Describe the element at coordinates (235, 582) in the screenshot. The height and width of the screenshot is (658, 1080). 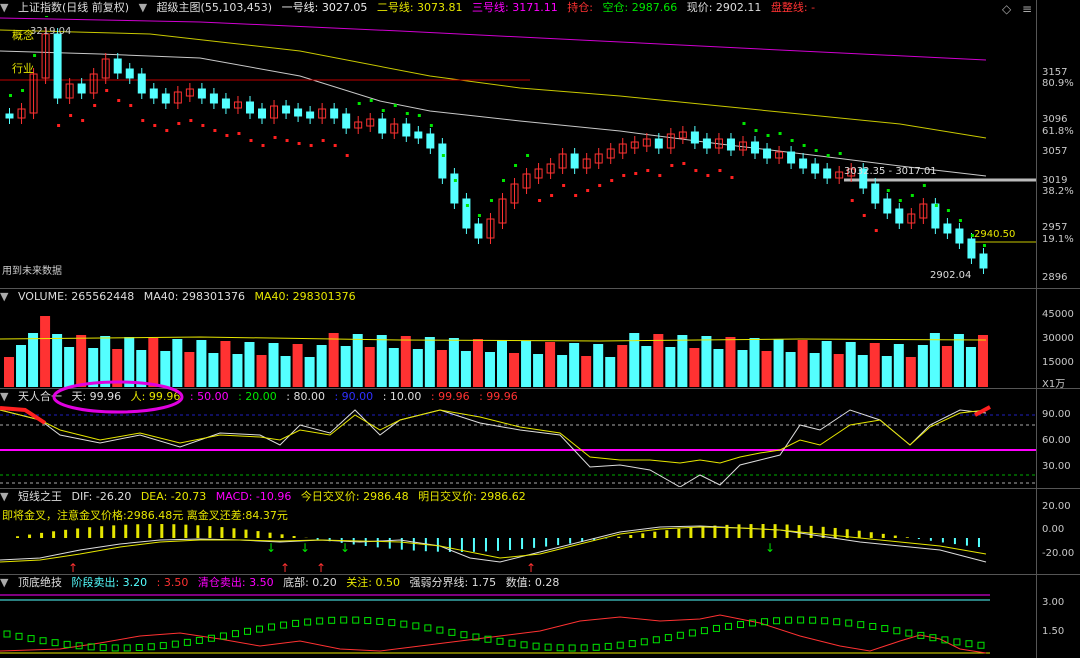
I see `bottom-clear-sell: 清仓卖出: 3.50` at that location.